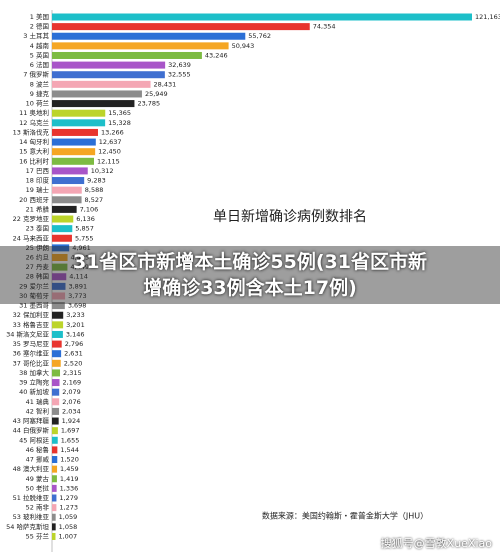 The width and height of the screenshot is (500, 555). What do you see at coordinates (119, 113) in the screenshot?
I see `value-label: 15,365` at bounding box center [119, 113].